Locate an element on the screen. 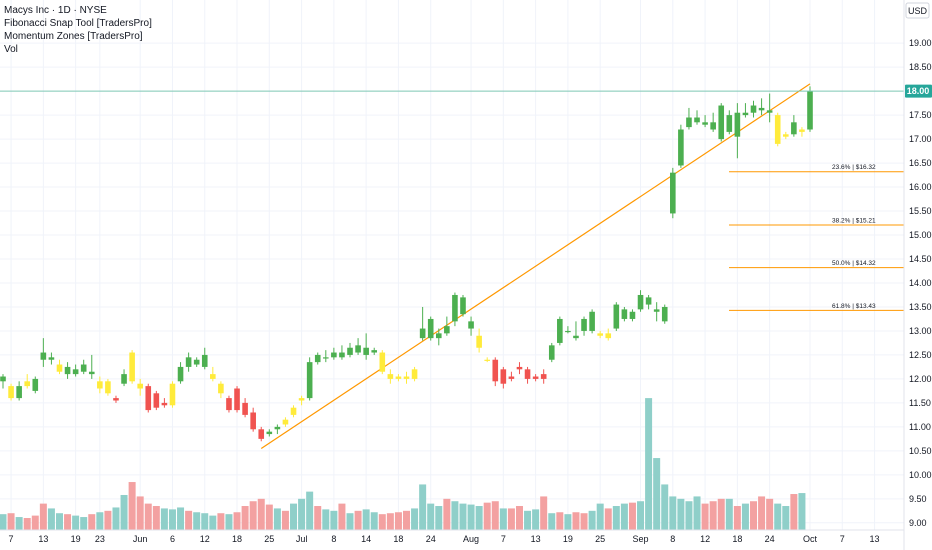  legend-indicator-fib: Fibonacci Snap Tool [TradersPro] is located at coordinates (78, 23).